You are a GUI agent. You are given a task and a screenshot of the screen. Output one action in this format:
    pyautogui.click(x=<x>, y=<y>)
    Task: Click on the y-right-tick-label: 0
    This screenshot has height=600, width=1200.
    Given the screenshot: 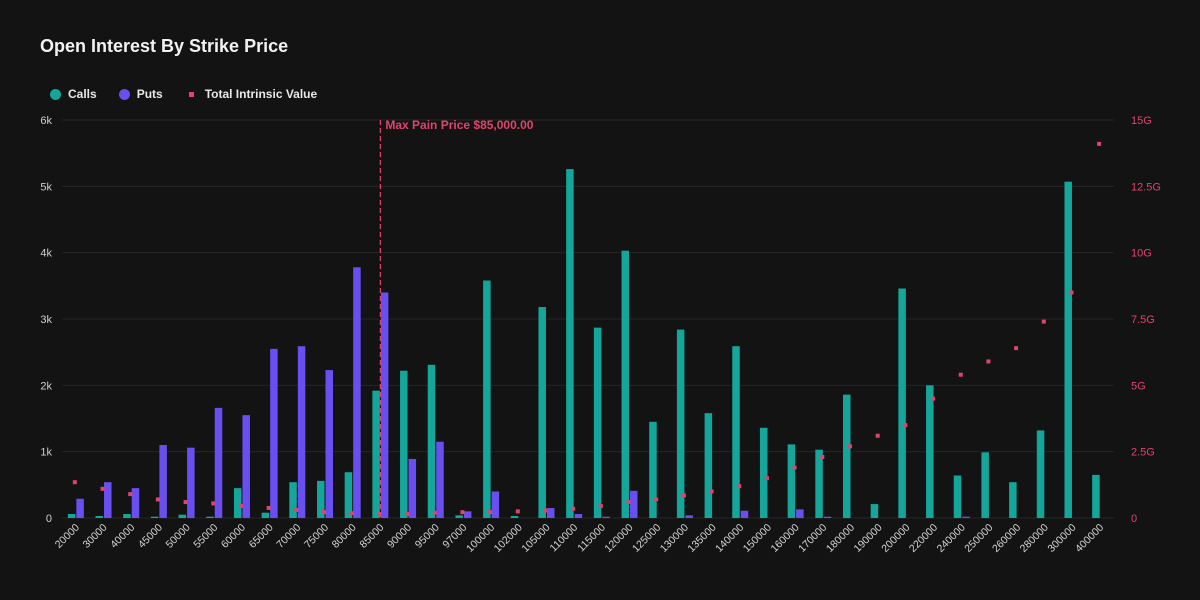 What is the action you would take?
    pyautogui.click(x=1134, y=519)
    